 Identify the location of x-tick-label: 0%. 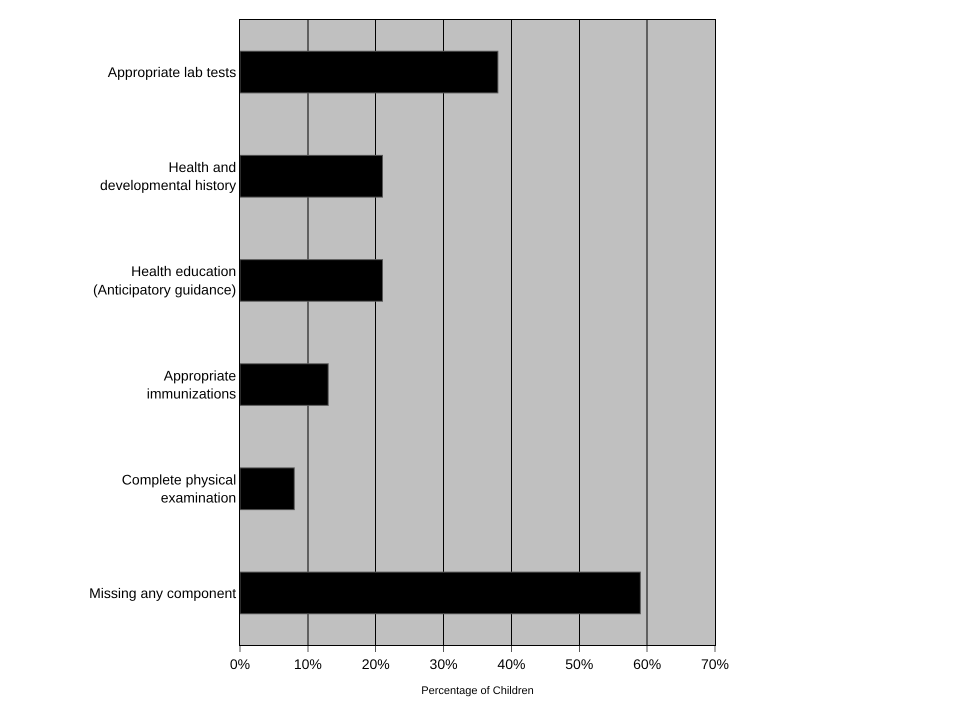
(240, 664).